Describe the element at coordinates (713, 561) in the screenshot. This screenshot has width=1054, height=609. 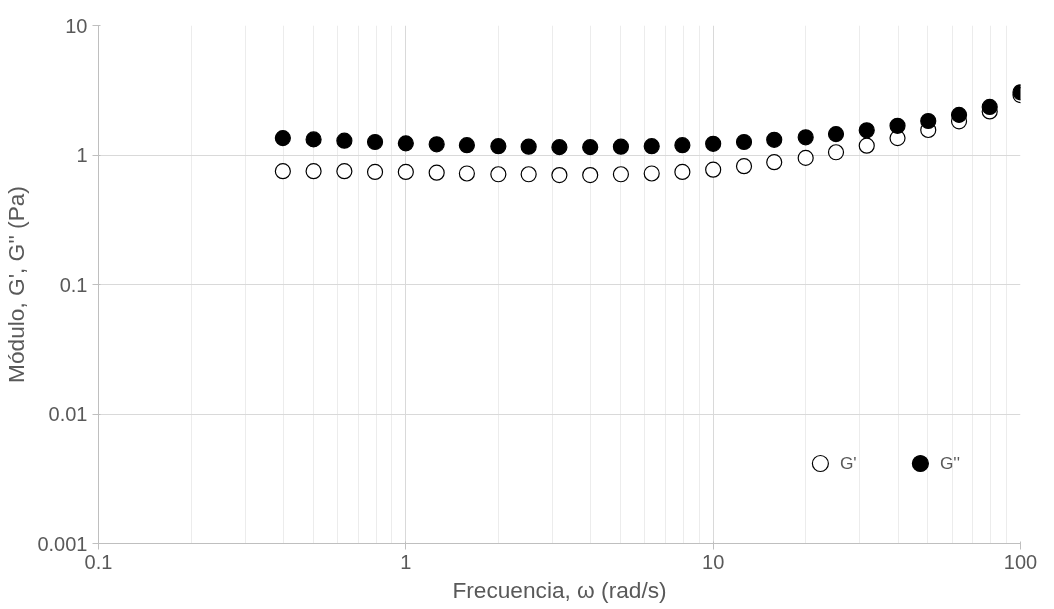
I see `x-tick-label: 10` at that location.